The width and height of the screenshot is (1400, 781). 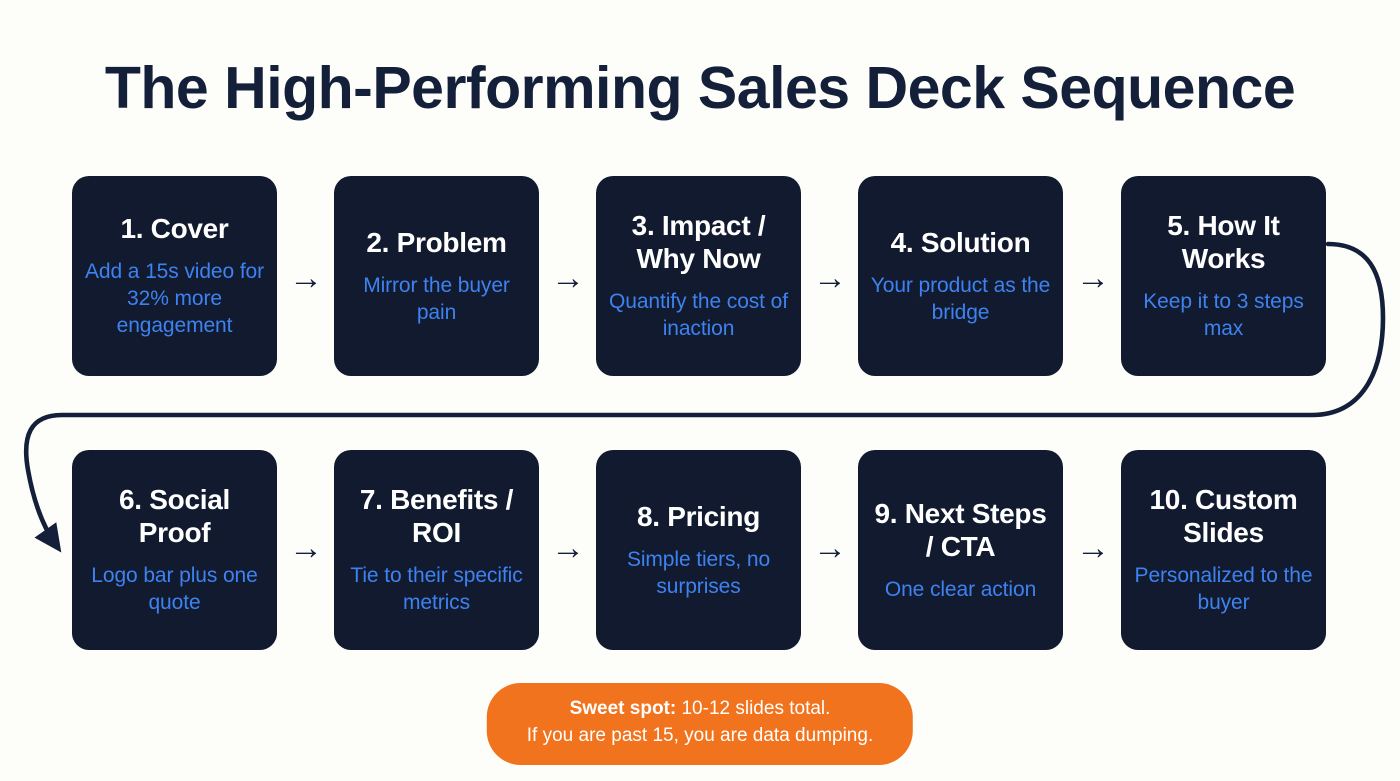 I want to click on sweet-spot-line-1: Sweet spot: 10-12 slides total., so click(x=700, y=709).